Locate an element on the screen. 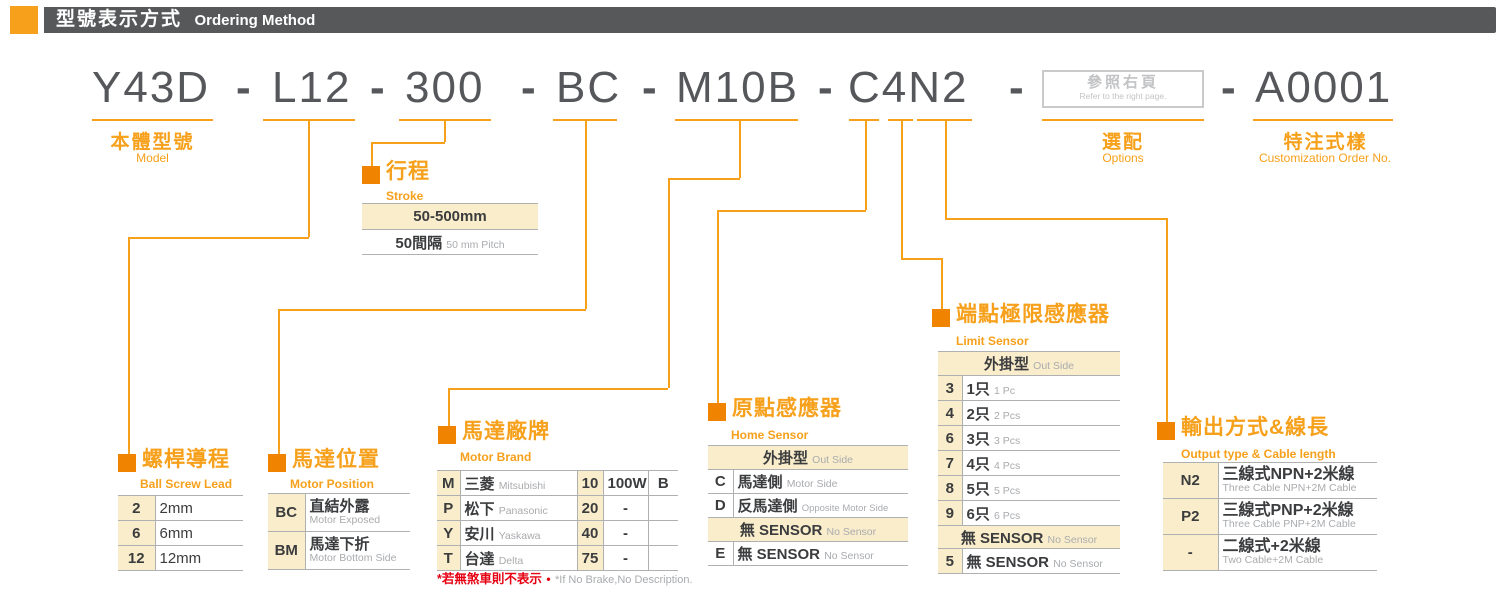 This screenshot has height=595, width=1496. row-value-en: Three Cable PNP+2M Cable is located at coordinates (1289, 524).